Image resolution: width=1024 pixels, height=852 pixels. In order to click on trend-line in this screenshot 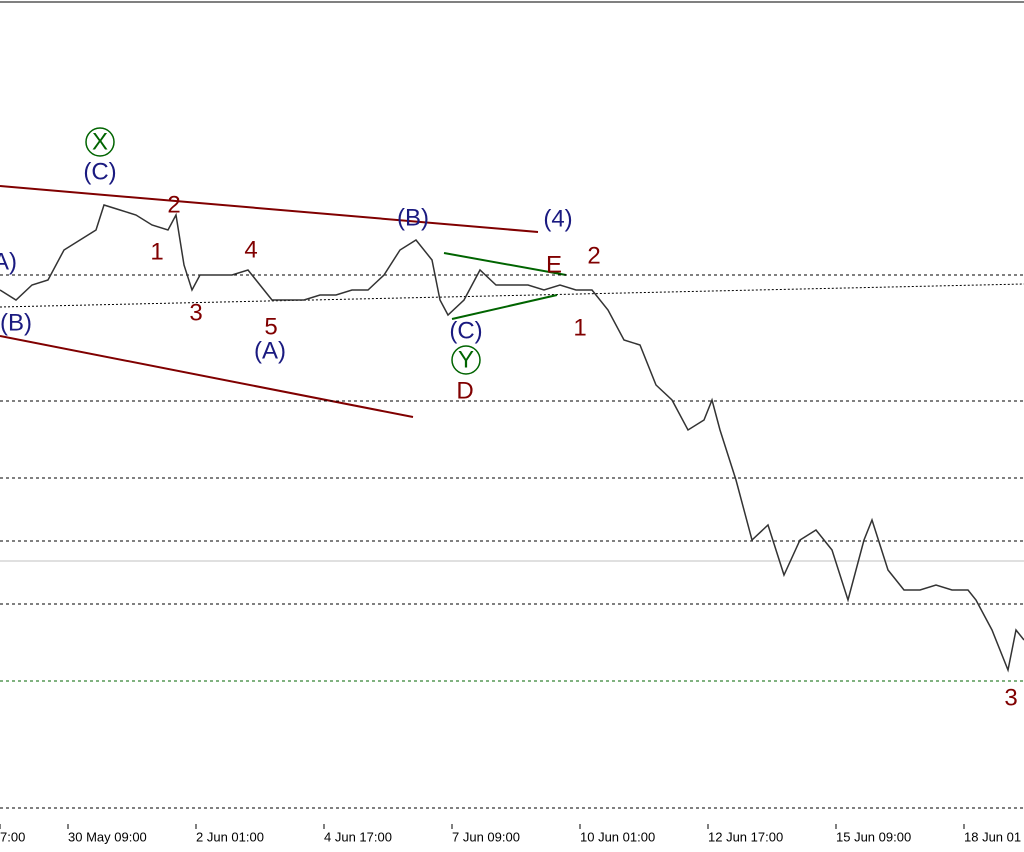, I will do `click(512, 295)`.